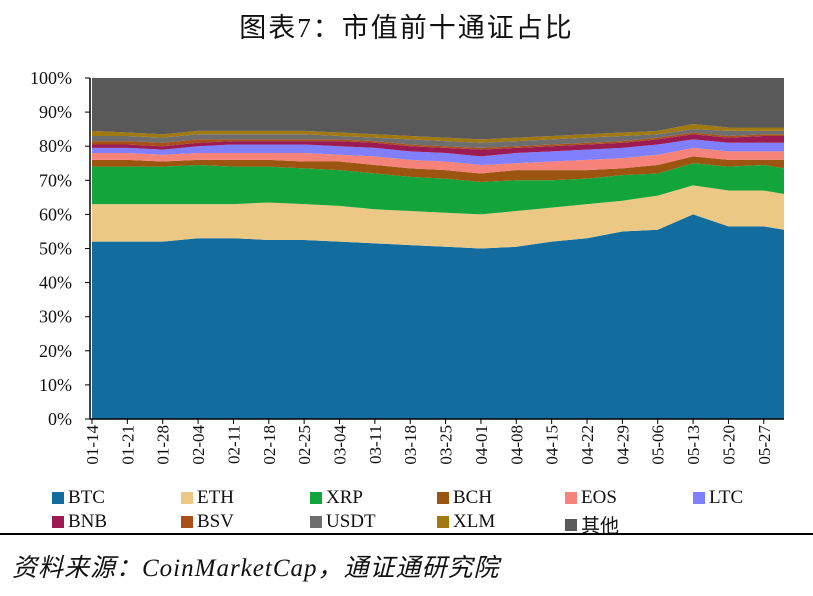 The width and height of the screenshot is (813, 596). I want to click on x-tick-label: 01-21, so click(127, 445).